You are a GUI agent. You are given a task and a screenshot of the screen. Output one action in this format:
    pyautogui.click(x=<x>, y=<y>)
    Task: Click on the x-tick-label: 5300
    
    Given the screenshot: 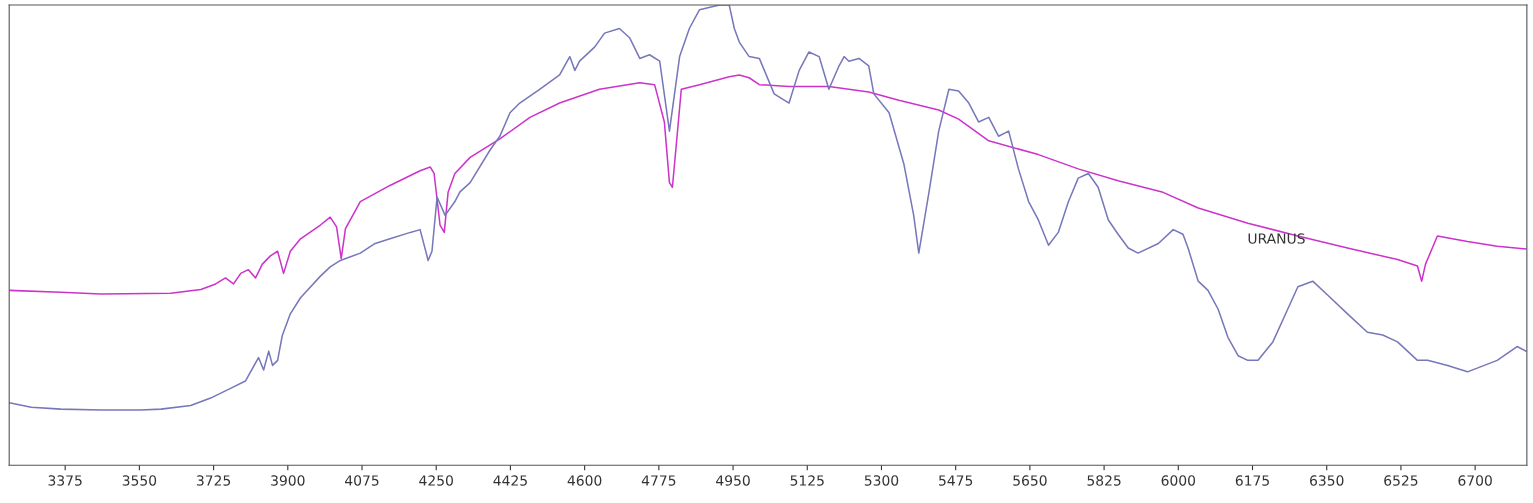 What is the action you would take?
    pyautogui.click(x=881, y=480)
    